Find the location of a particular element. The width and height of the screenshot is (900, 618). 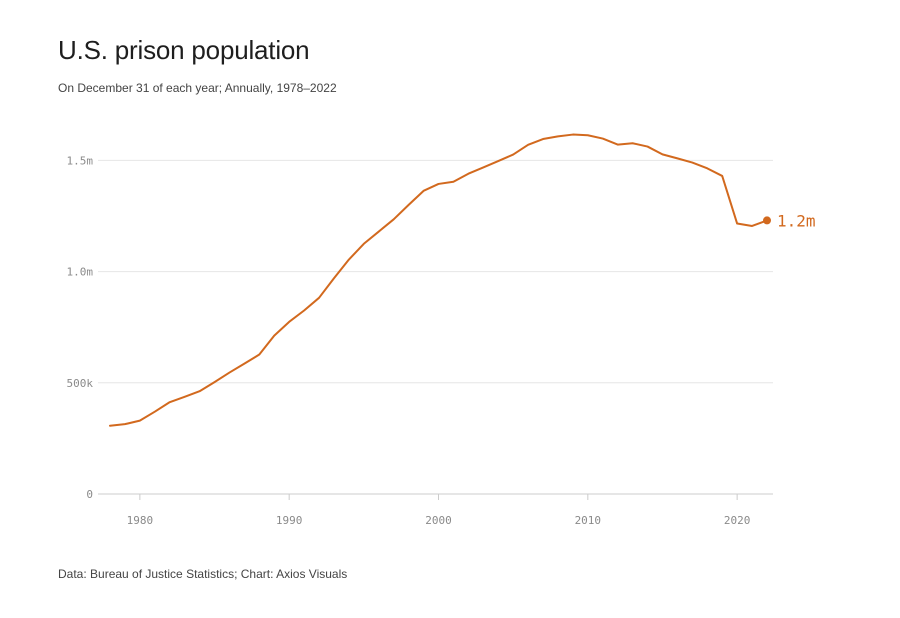

y-tick-label: 500k is located at coordinates (80, 383).